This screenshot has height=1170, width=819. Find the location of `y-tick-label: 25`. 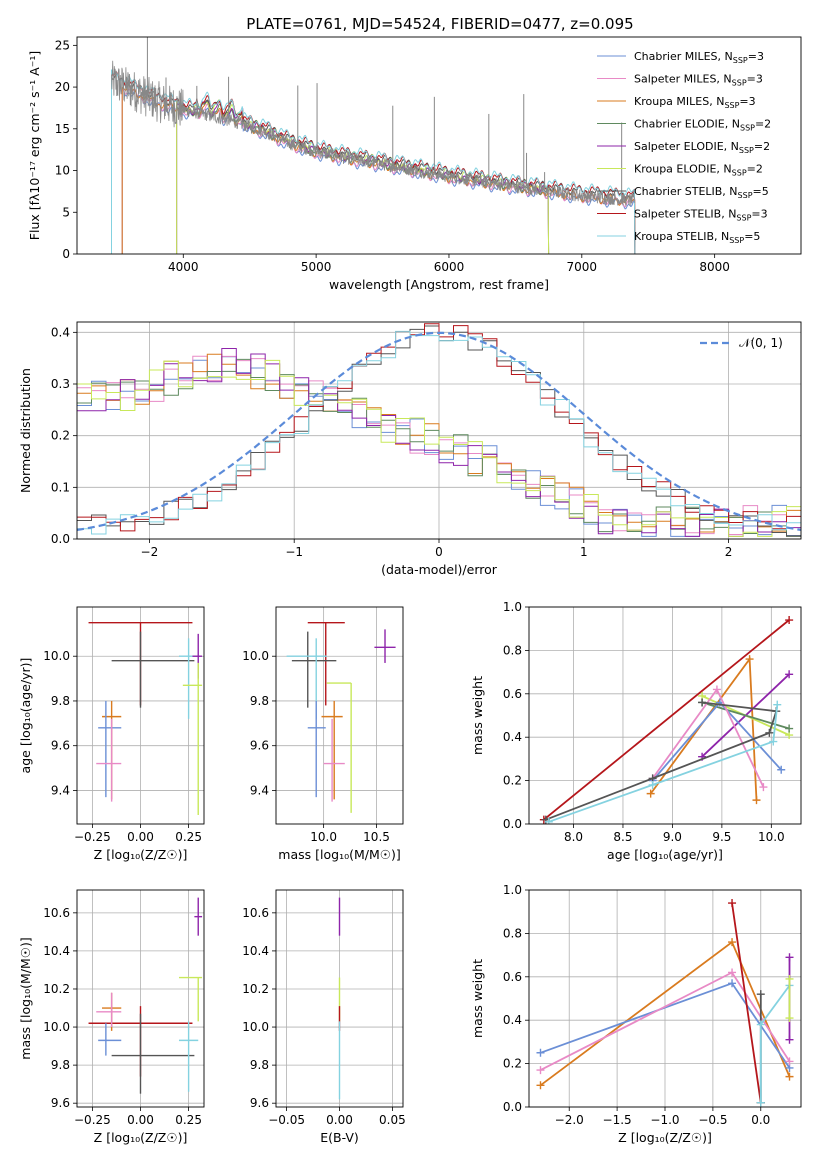

y-tick-label: 25 is located at coordinates (62, 45).